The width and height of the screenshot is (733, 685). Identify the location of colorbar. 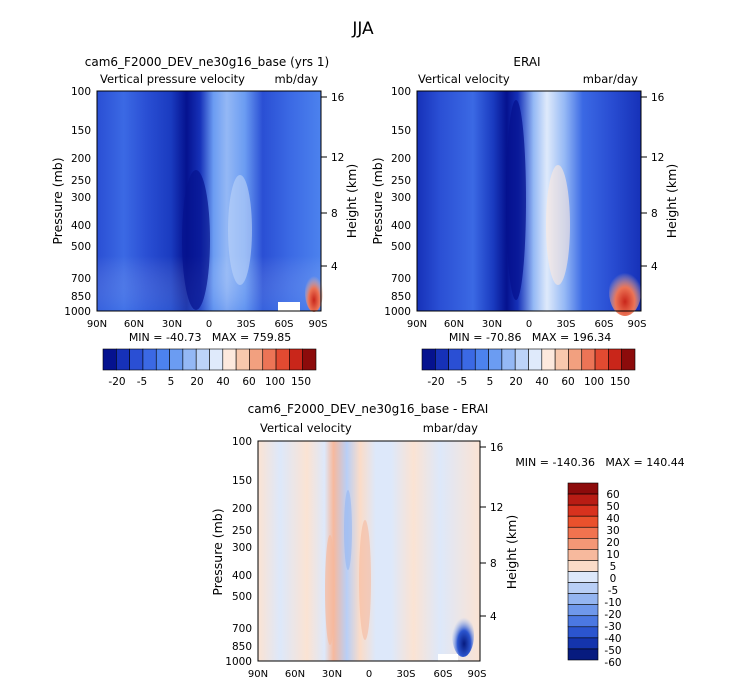
(528, 359).